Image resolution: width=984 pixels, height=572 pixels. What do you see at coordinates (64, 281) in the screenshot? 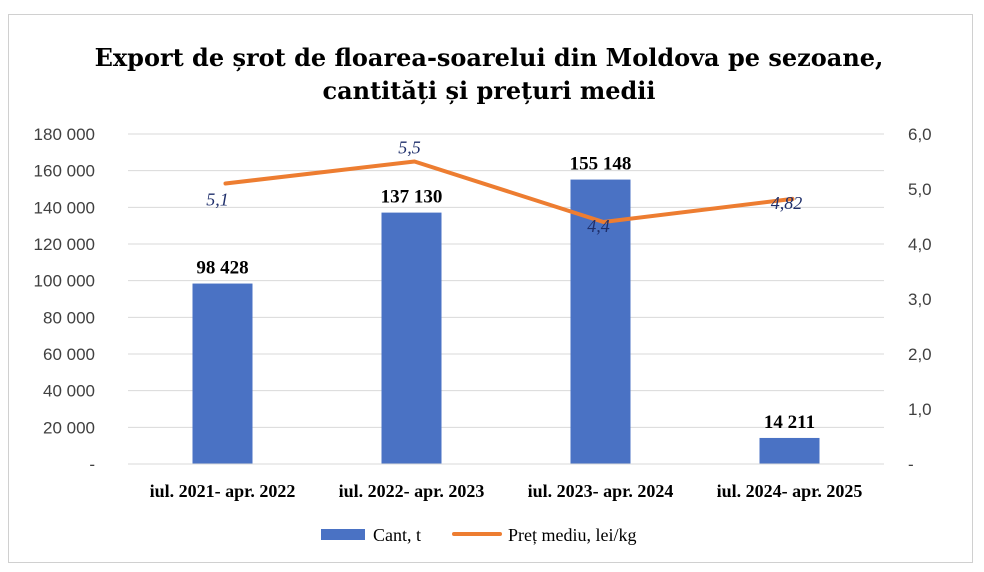
I see `y-left-tick-label: 100 000` at bounding box center [64, 281].